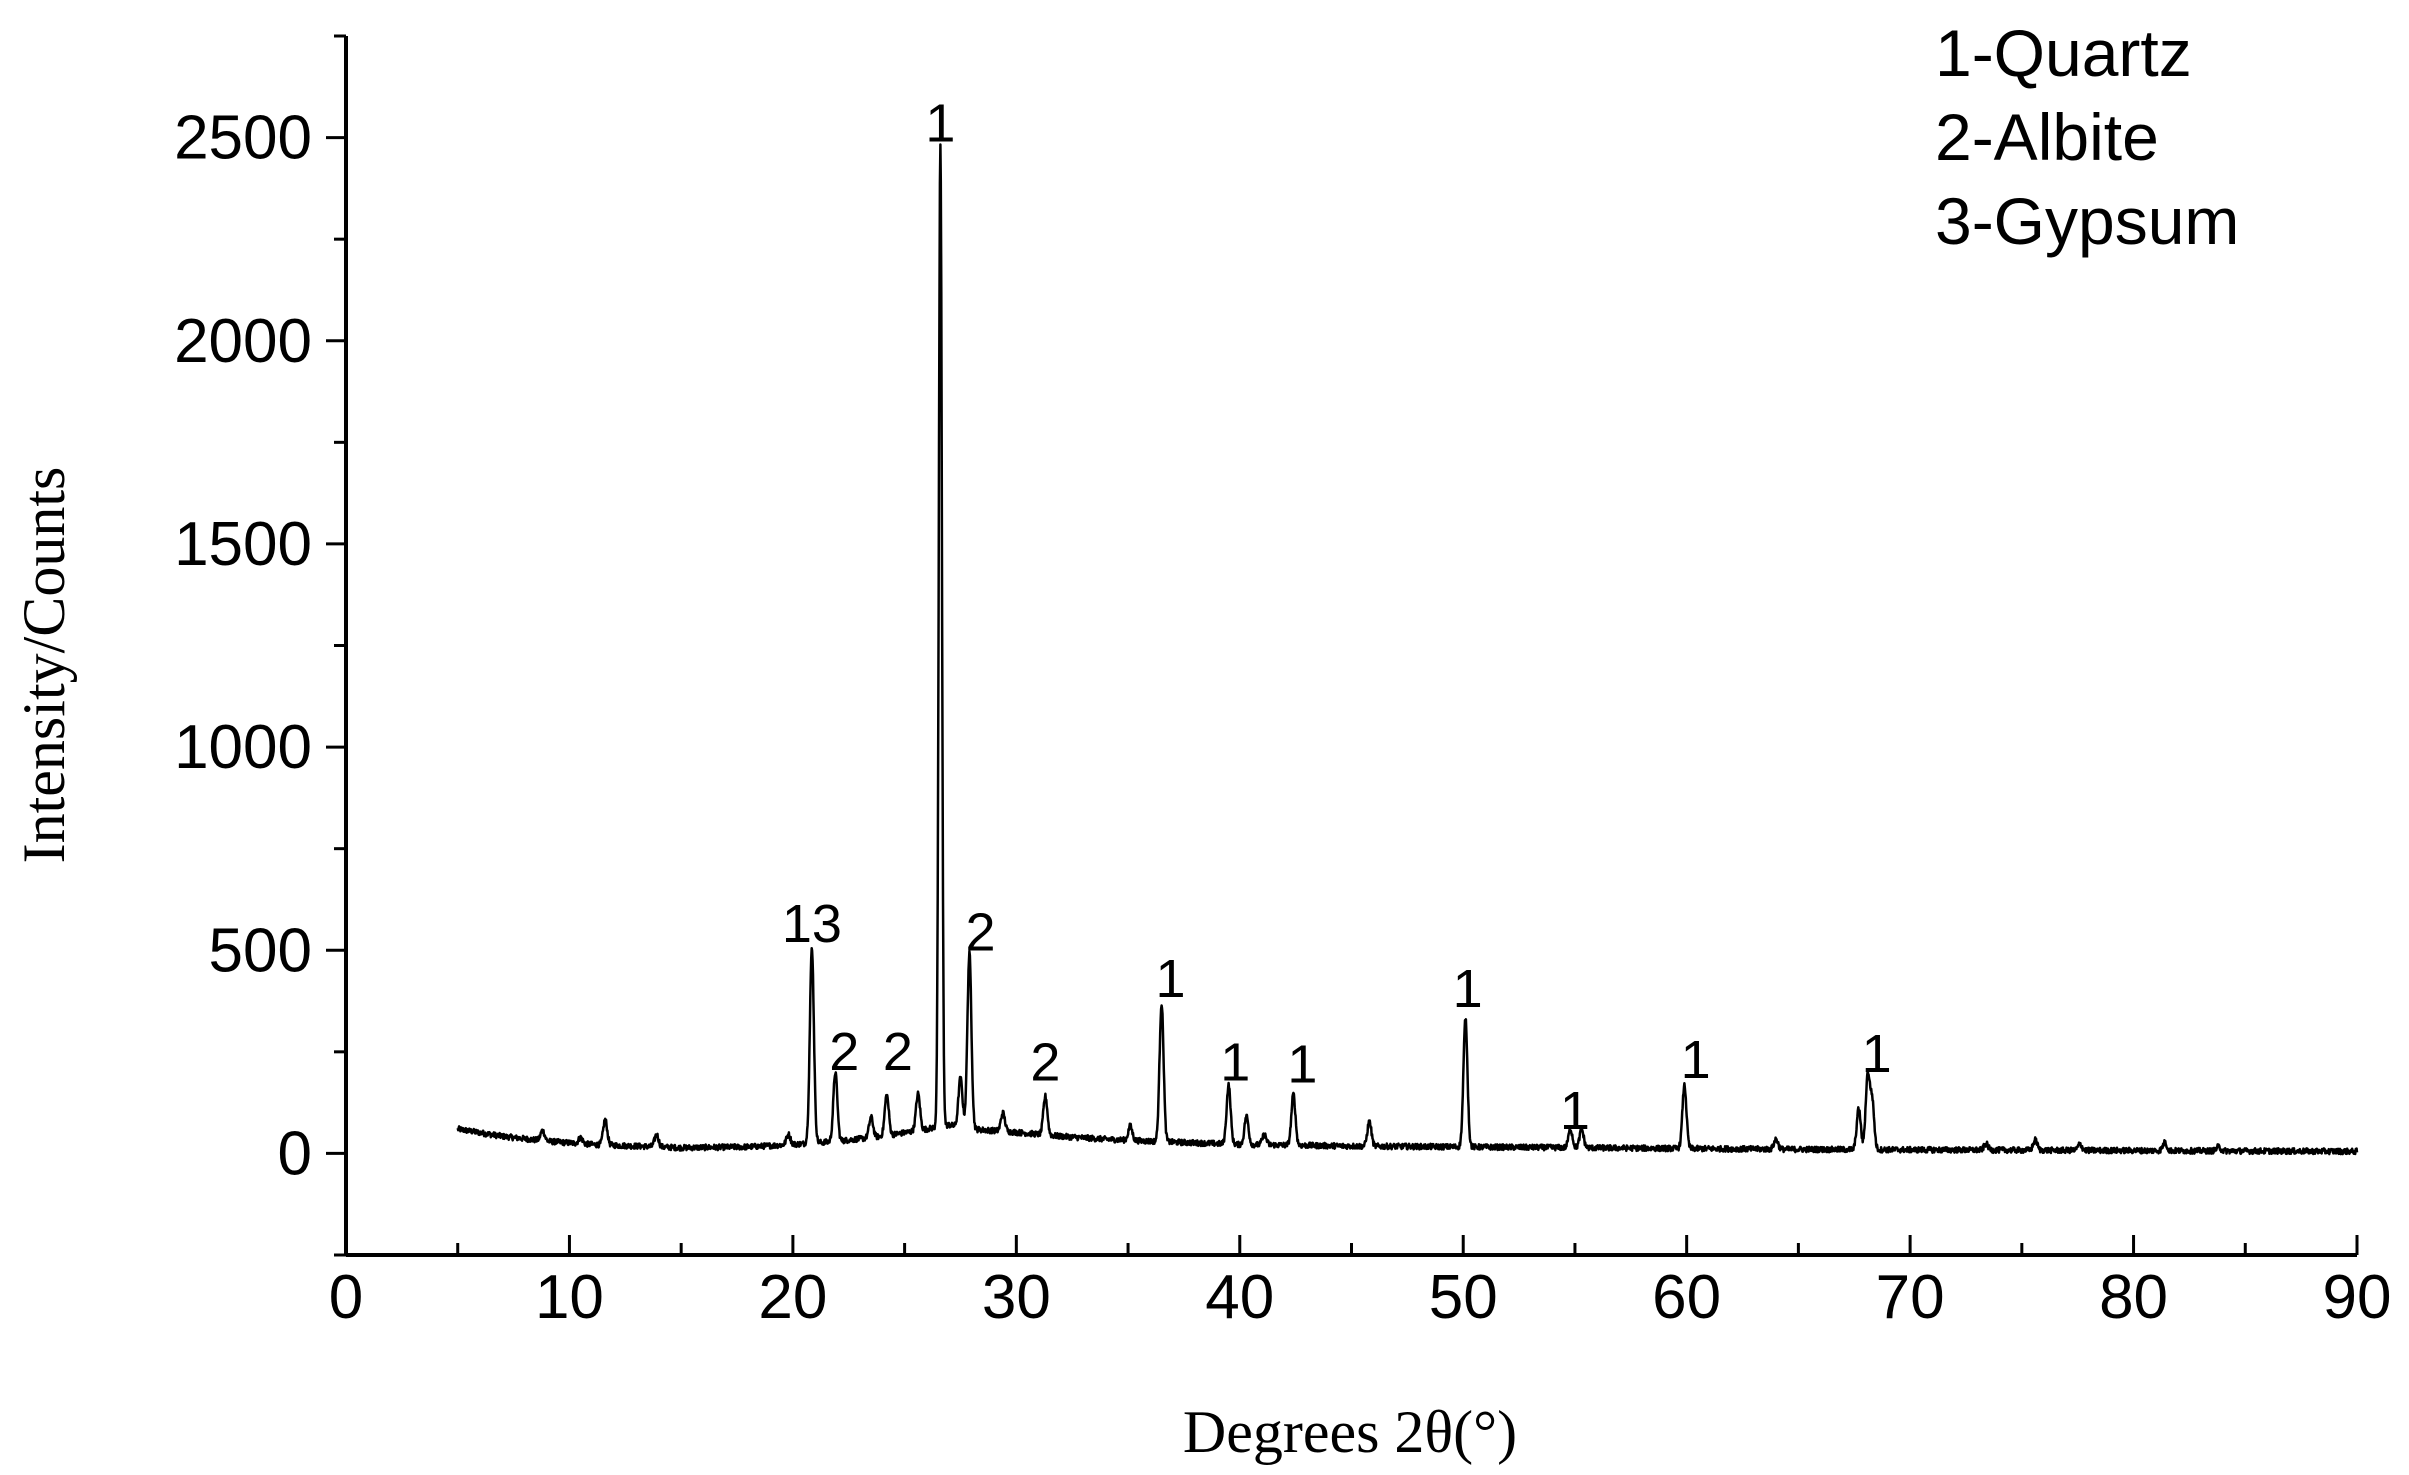 The width and height of the screenshot is (2409, 1475). What do you see at coordinates (1910, 1297) in the screenshot?
I see `x-tick-label: 70` at bounding box center [1910, 1297].